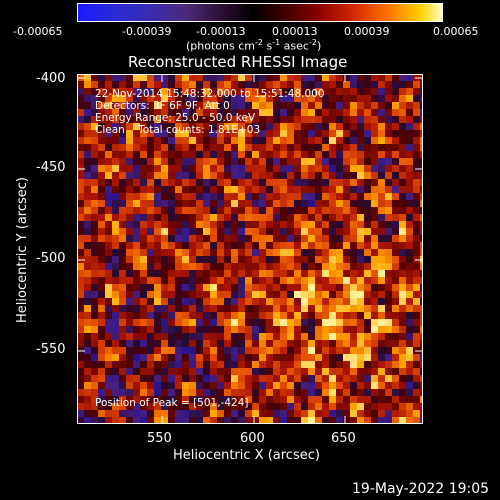 The width and height of the screenshot is (500, 500). Describe the element at coordinates (221, 31) in the screenshot. I see `colorbar-tick-3: -0.00013` at that location.